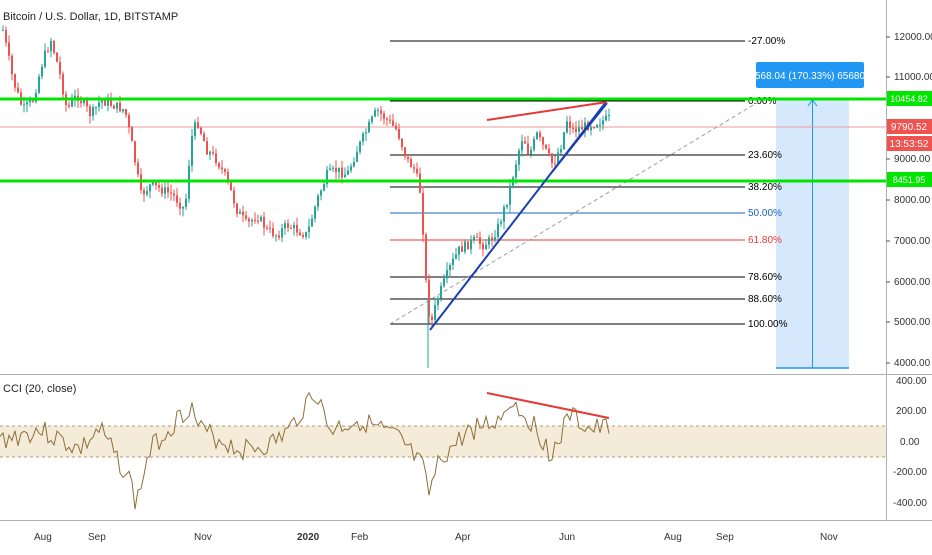 Image resolution: width=932 pixels, height=555 pixels. What do you see at coordinates (910, 503) in the screenshot?
I see `cci-tick-neg400: -400.00` at bounding box center [910, 503].